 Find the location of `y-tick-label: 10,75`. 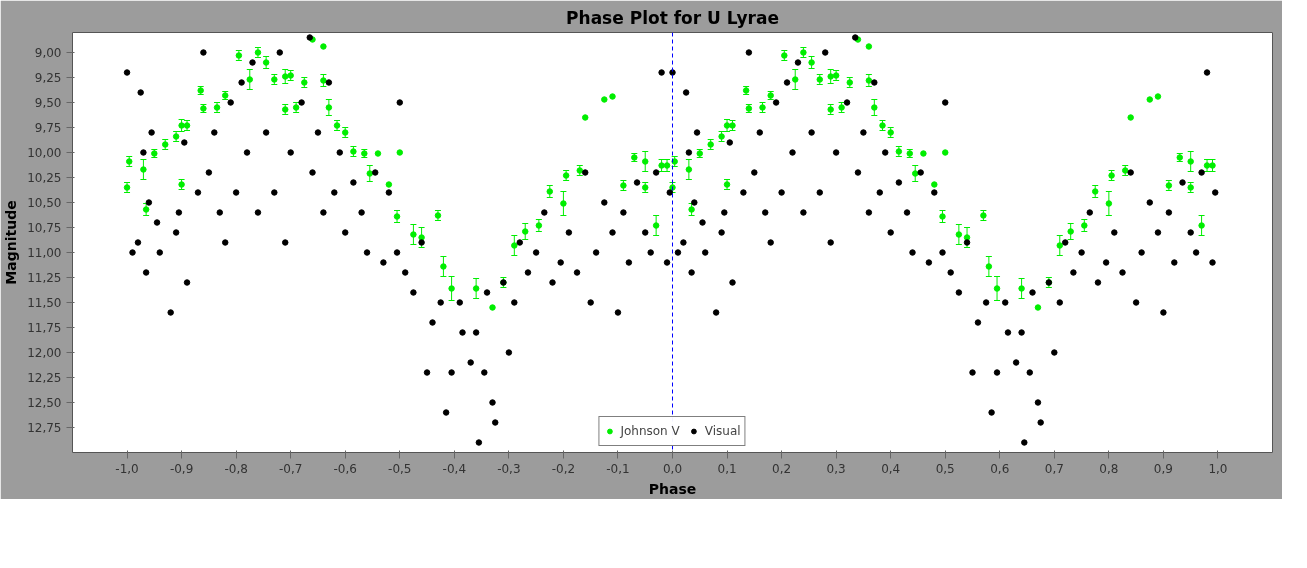

y-tick-label: 10,75 is located at coordinates (44, 228).